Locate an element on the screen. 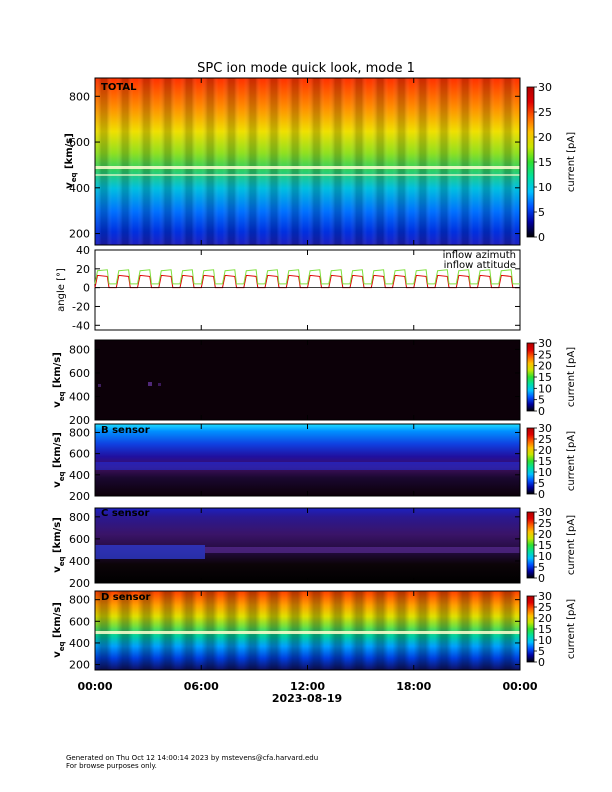  xtick-label: 06:00 is located at coordinates (201, 686).